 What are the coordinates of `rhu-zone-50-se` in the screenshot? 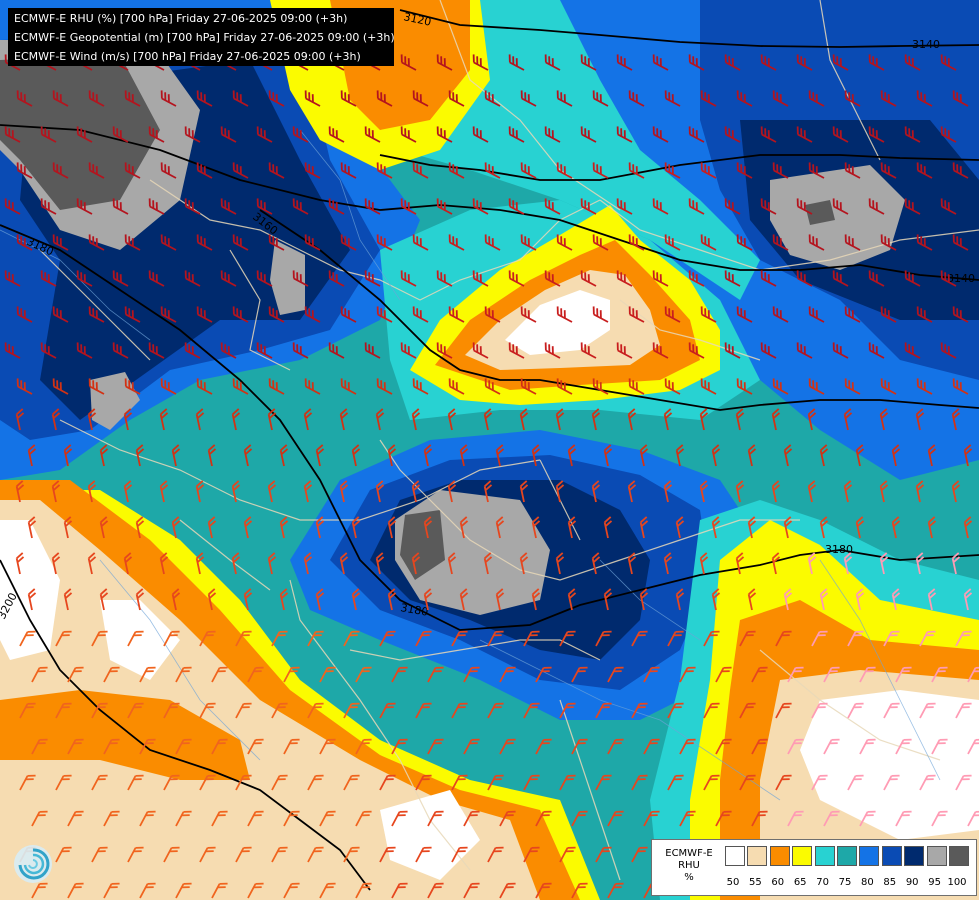 It's located at (889, 765).